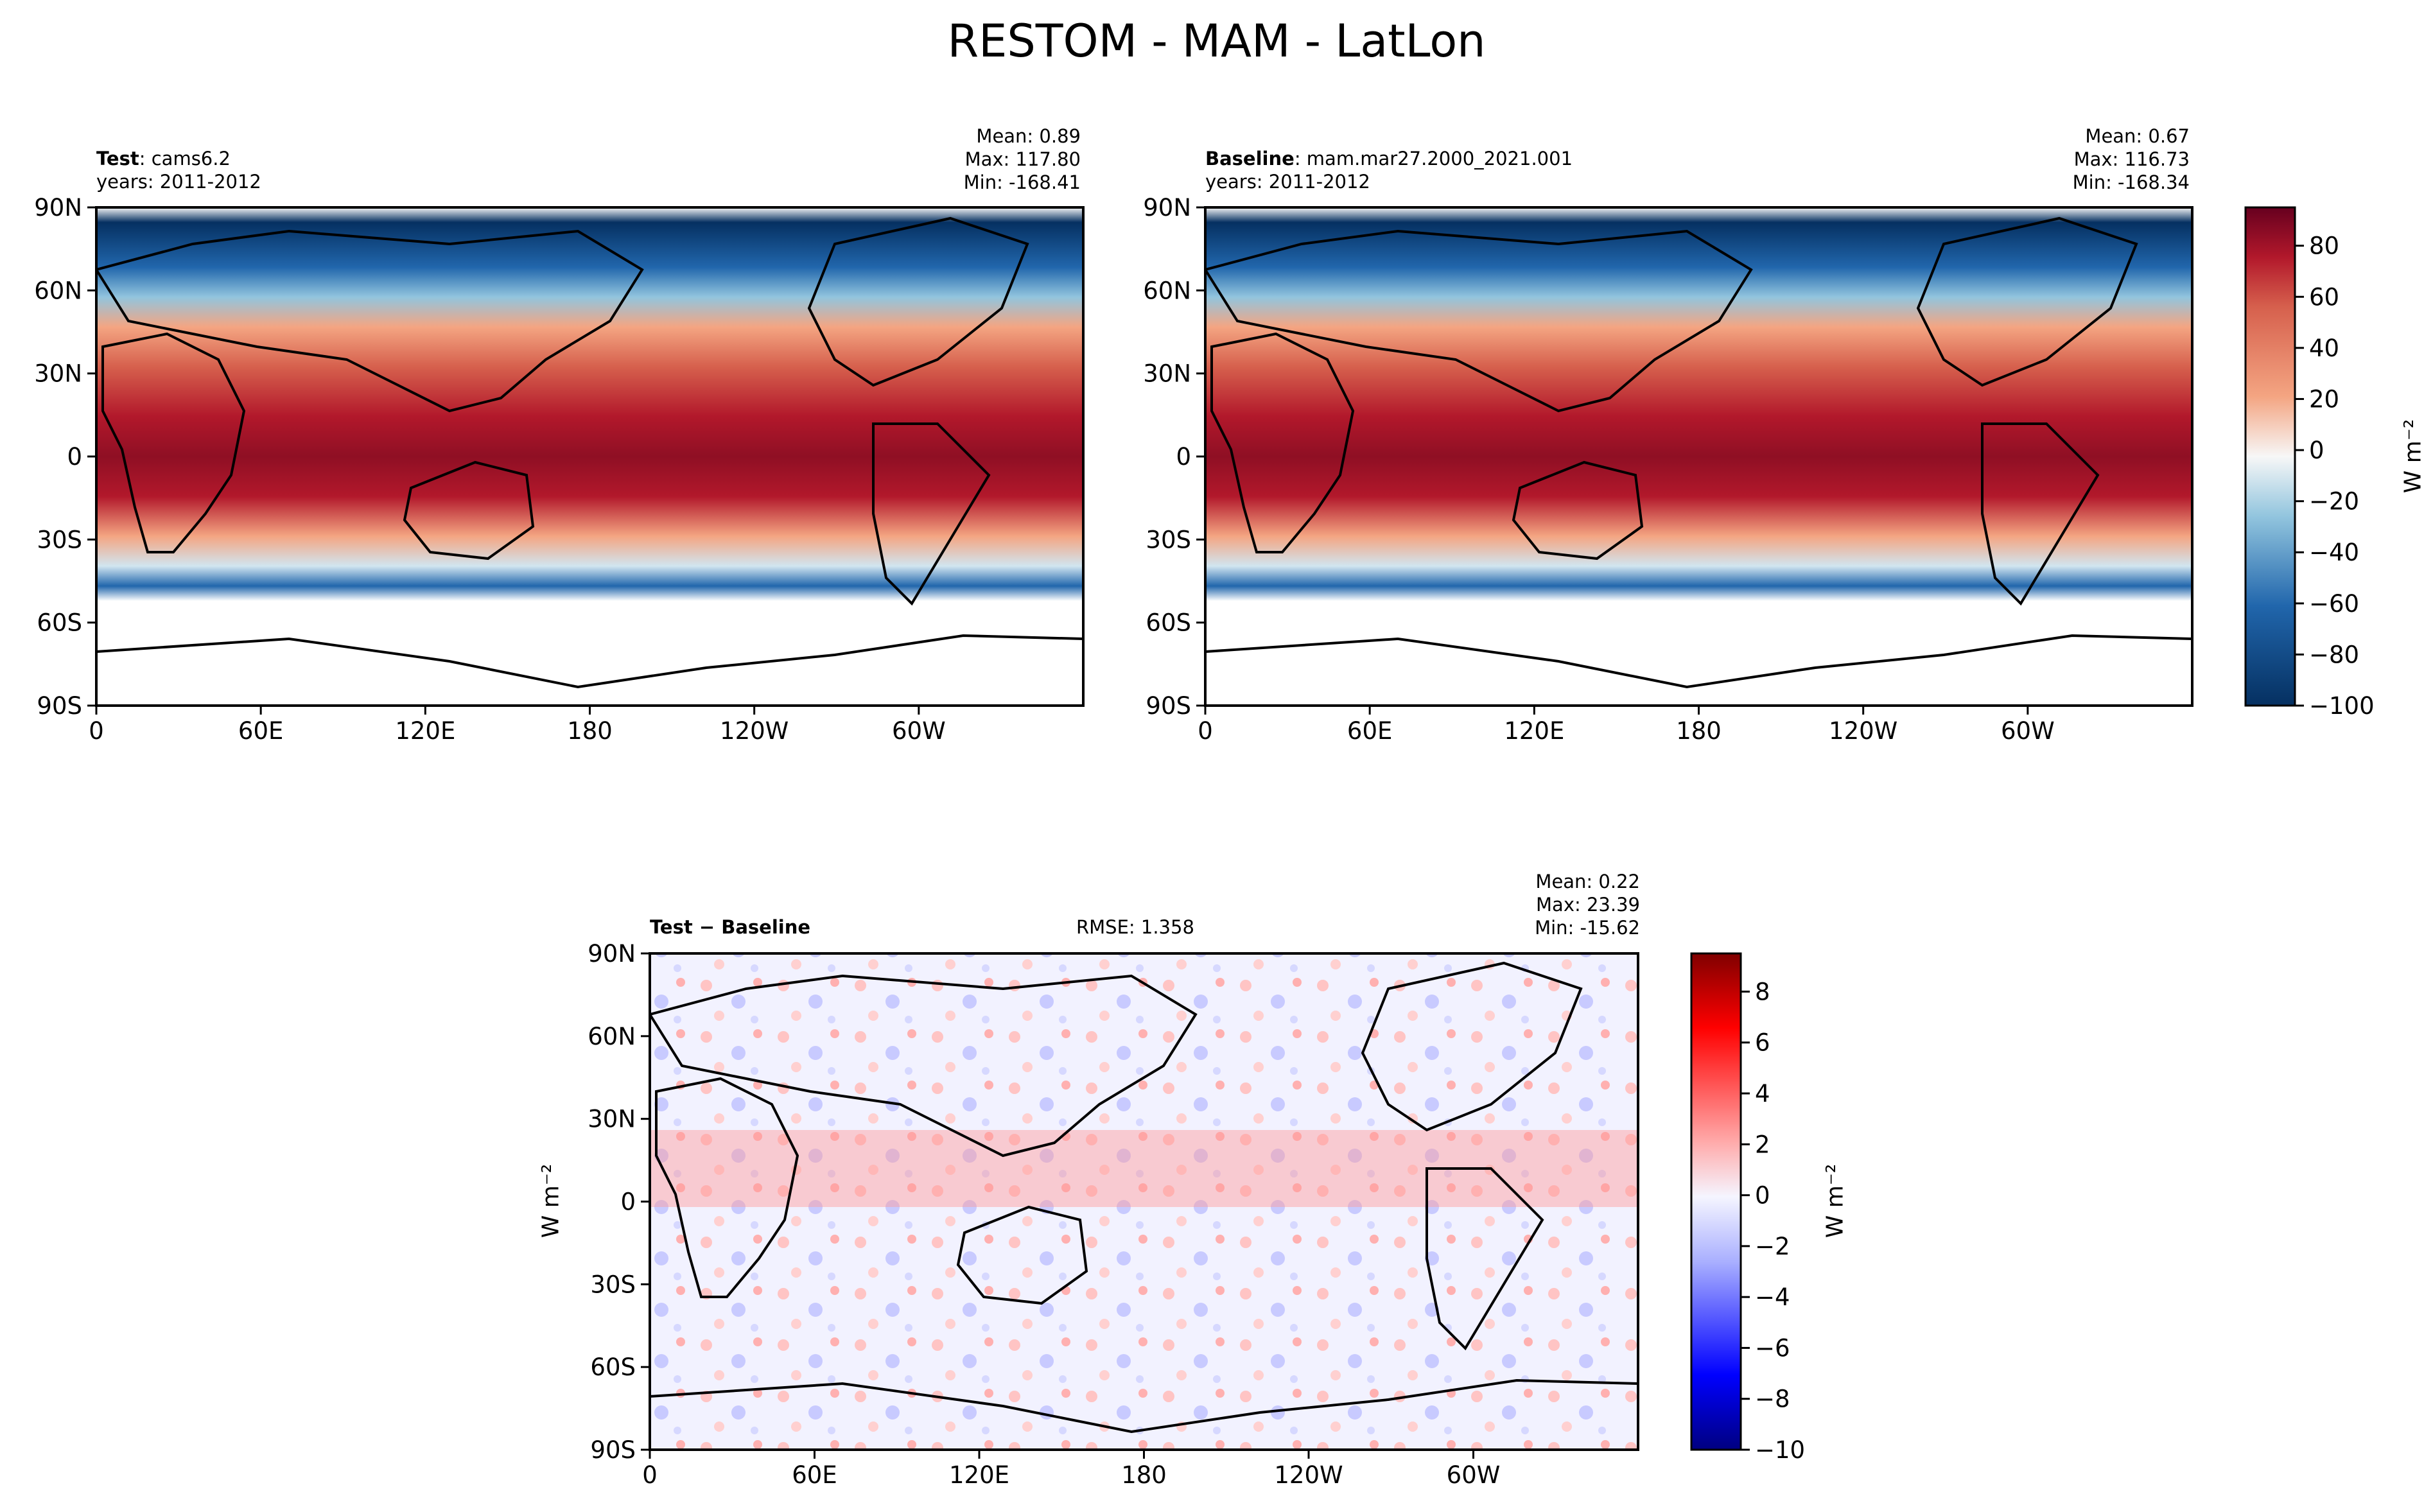  Describe the element at coordinates (1698, 661) in the screenshot. I see `baseline-antarctica-outline` at that location.